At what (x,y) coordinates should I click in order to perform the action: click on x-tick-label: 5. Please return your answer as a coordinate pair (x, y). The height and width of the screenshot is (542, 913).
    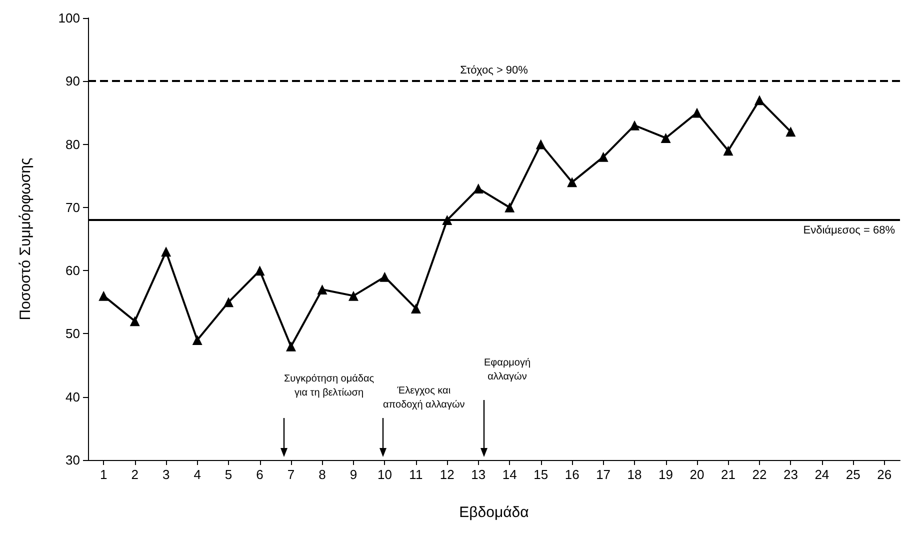
    Looking at the image, I should click on (228, 474).